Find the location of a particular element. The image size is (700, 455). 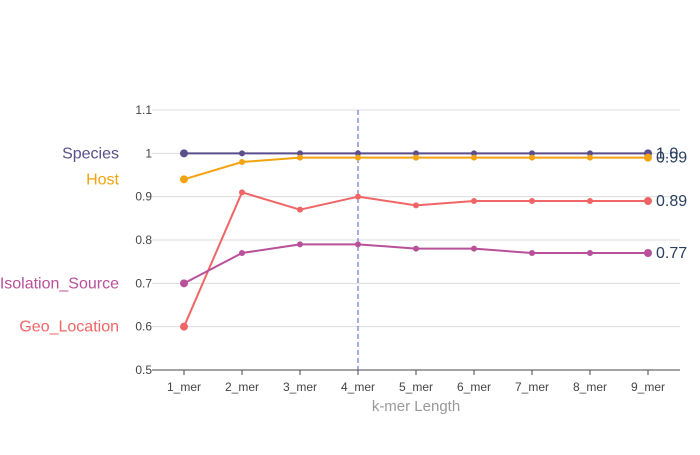

series-name-label: Species is located at coordinates (90, 153).